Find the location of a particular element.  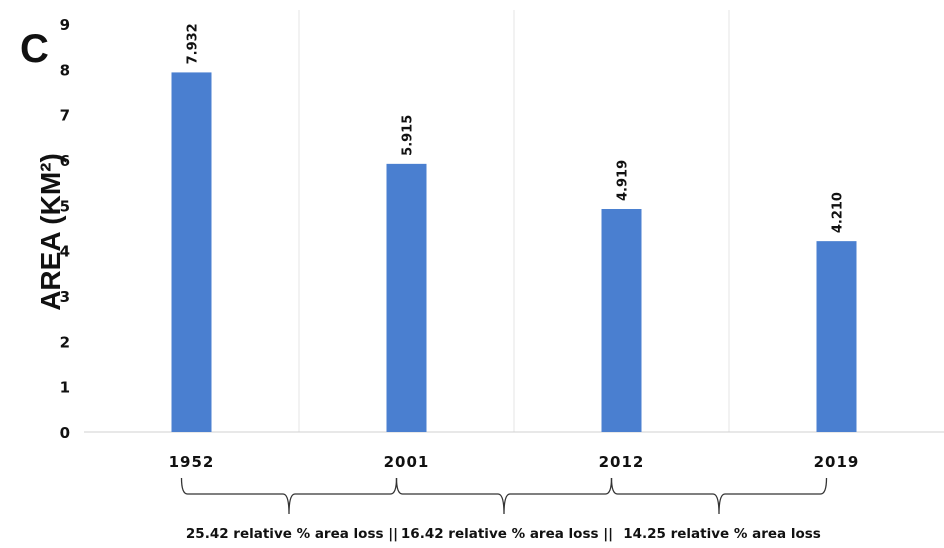

y-tick-label: 2 is located at coordinates (65, 342).